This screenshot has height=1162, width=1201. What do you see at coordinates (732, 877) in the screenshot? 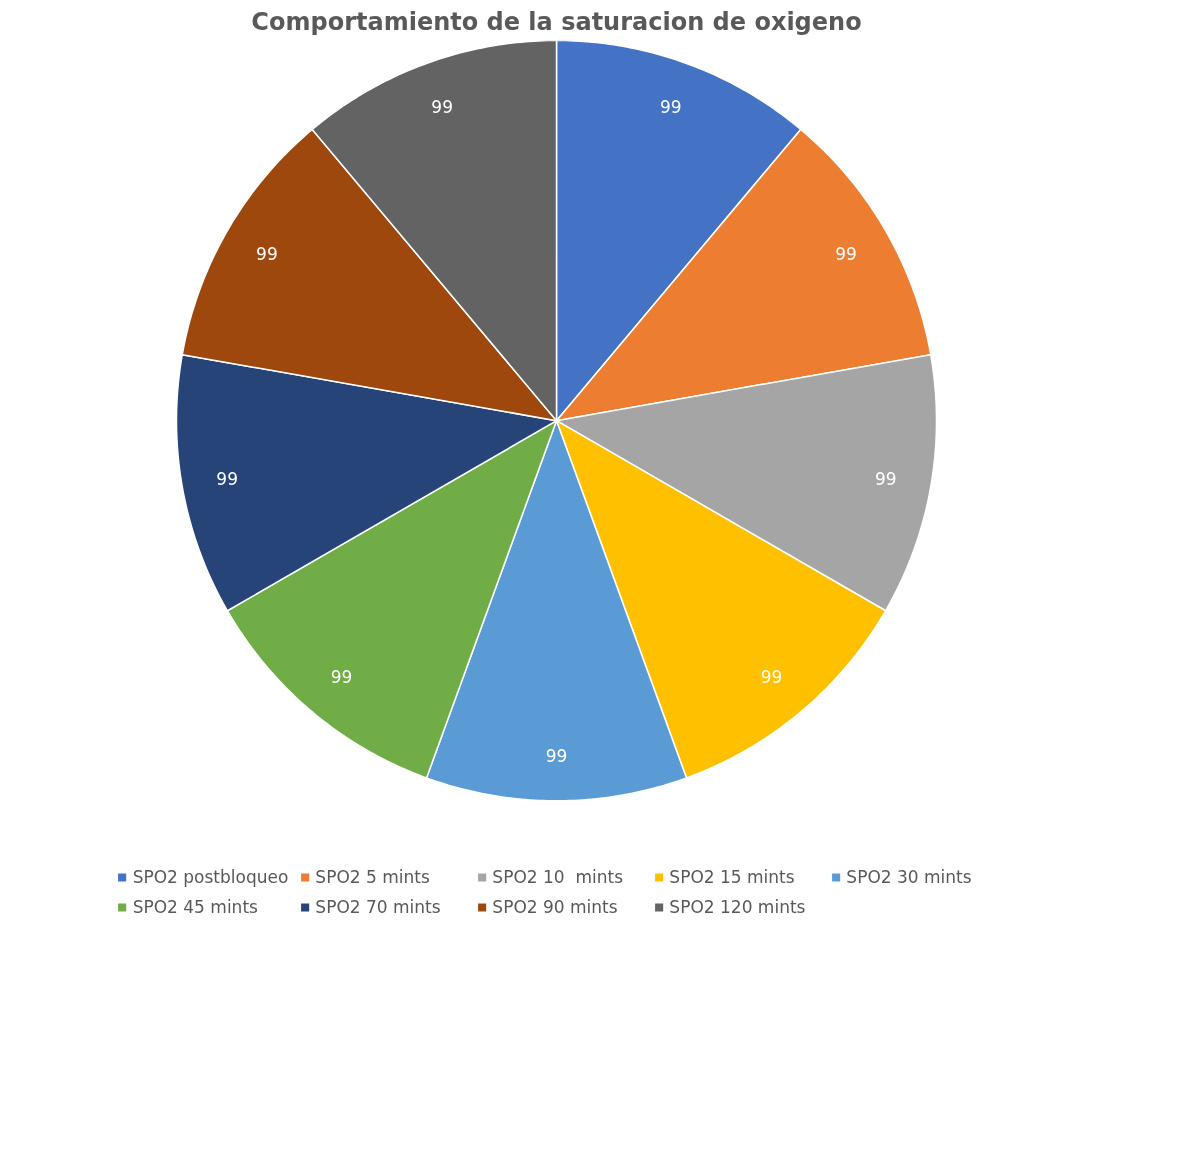
I see `legend-label: SPO2 15 mints` at bounding box center [732, 877].